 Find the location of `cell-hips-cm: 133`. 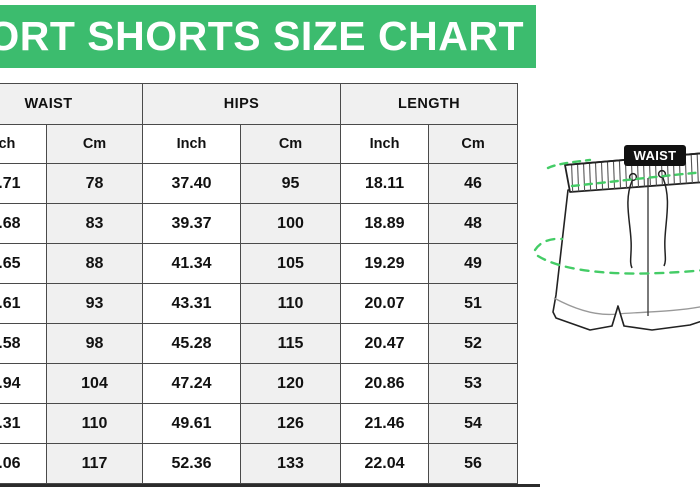

cell-hips-cm: 133 is located at coordinates (291, 463).